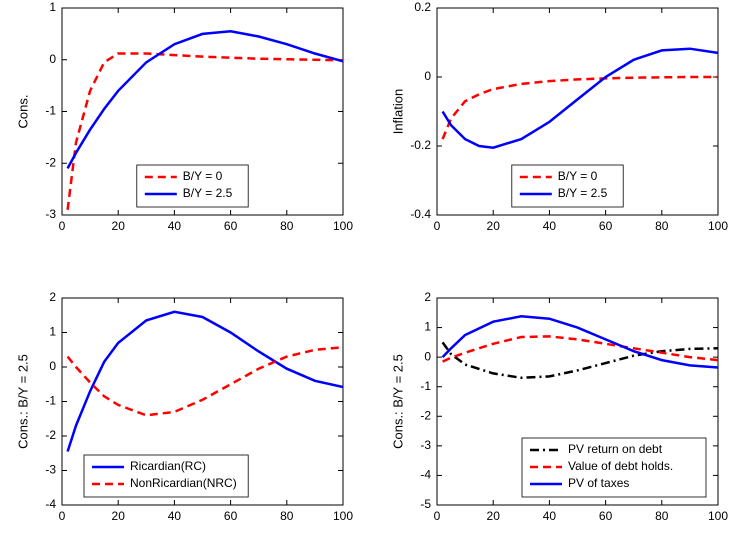 Image resolution: width=731 pixels, height=535 pixels. Describe the element at coordinates (420, 214) in the screenshot. I see `y-tick-label: -0.4` at that location.